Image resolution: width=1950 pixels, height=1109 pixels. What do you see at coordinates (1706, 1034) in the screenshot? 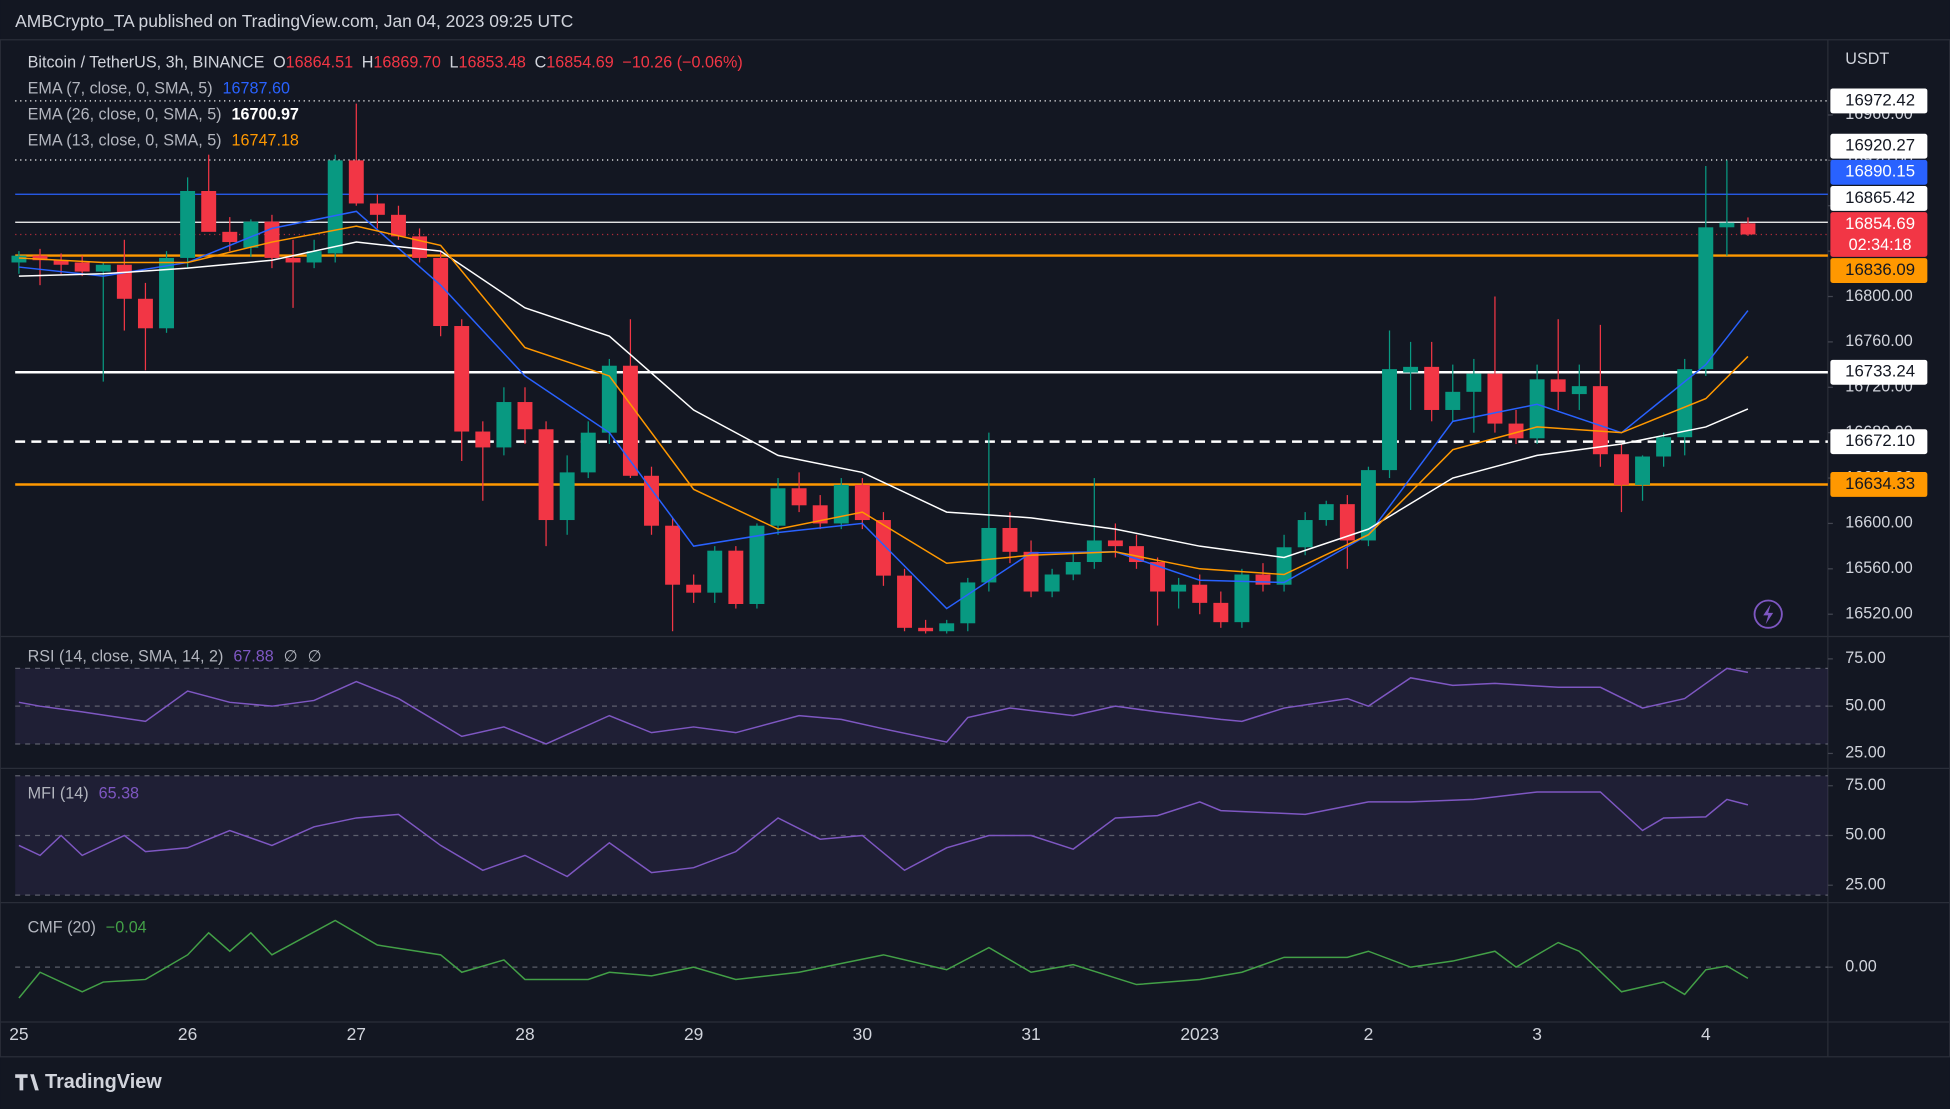
I see `x-tick-label: 4` at bounding box center [1706, 1034].